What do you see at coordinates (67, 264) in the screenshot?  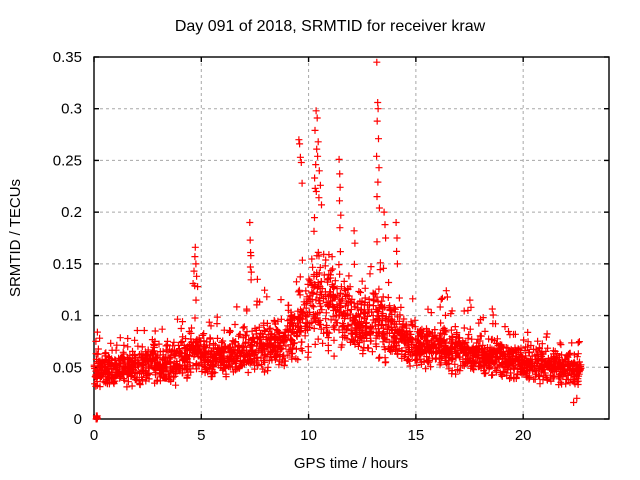 I see `y-tick-label: 0.15` at bounding box center [67, 264].